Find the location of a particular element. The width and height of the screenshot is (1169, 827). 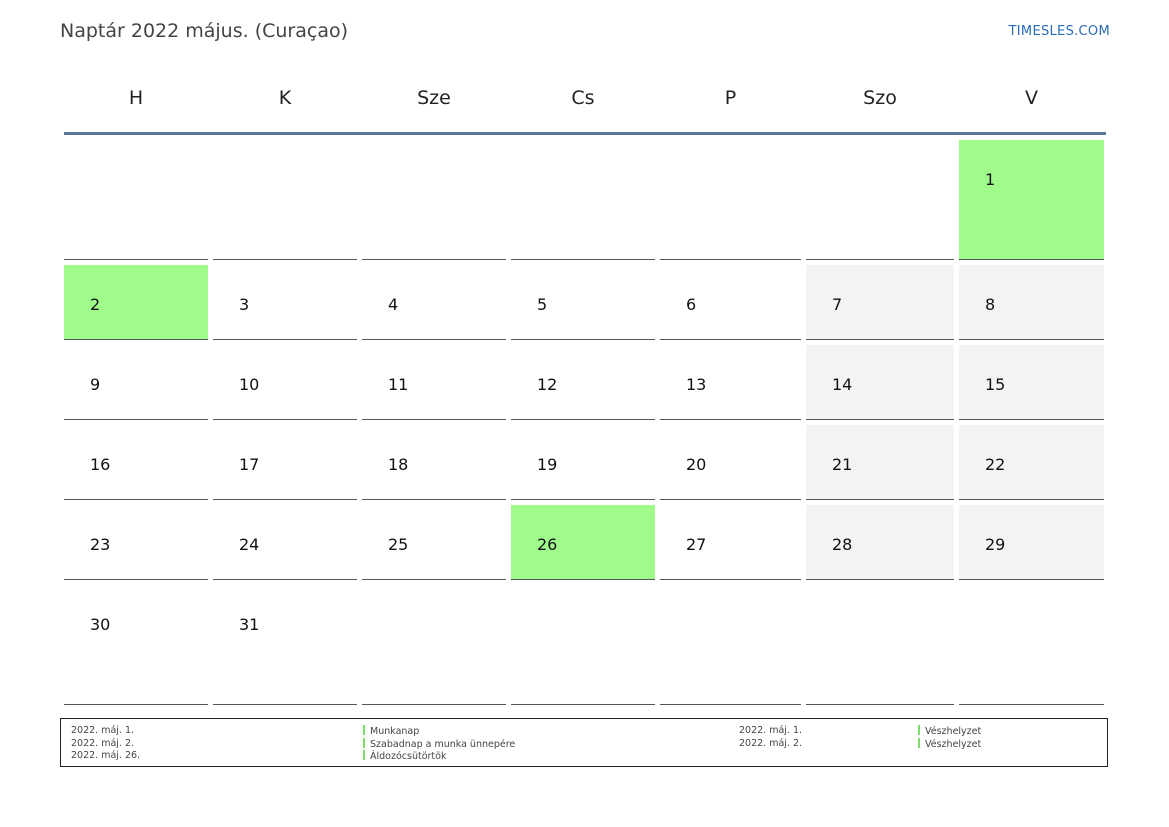

brand-link: TIMESLES.COM is located at coordinates (1059, 31).